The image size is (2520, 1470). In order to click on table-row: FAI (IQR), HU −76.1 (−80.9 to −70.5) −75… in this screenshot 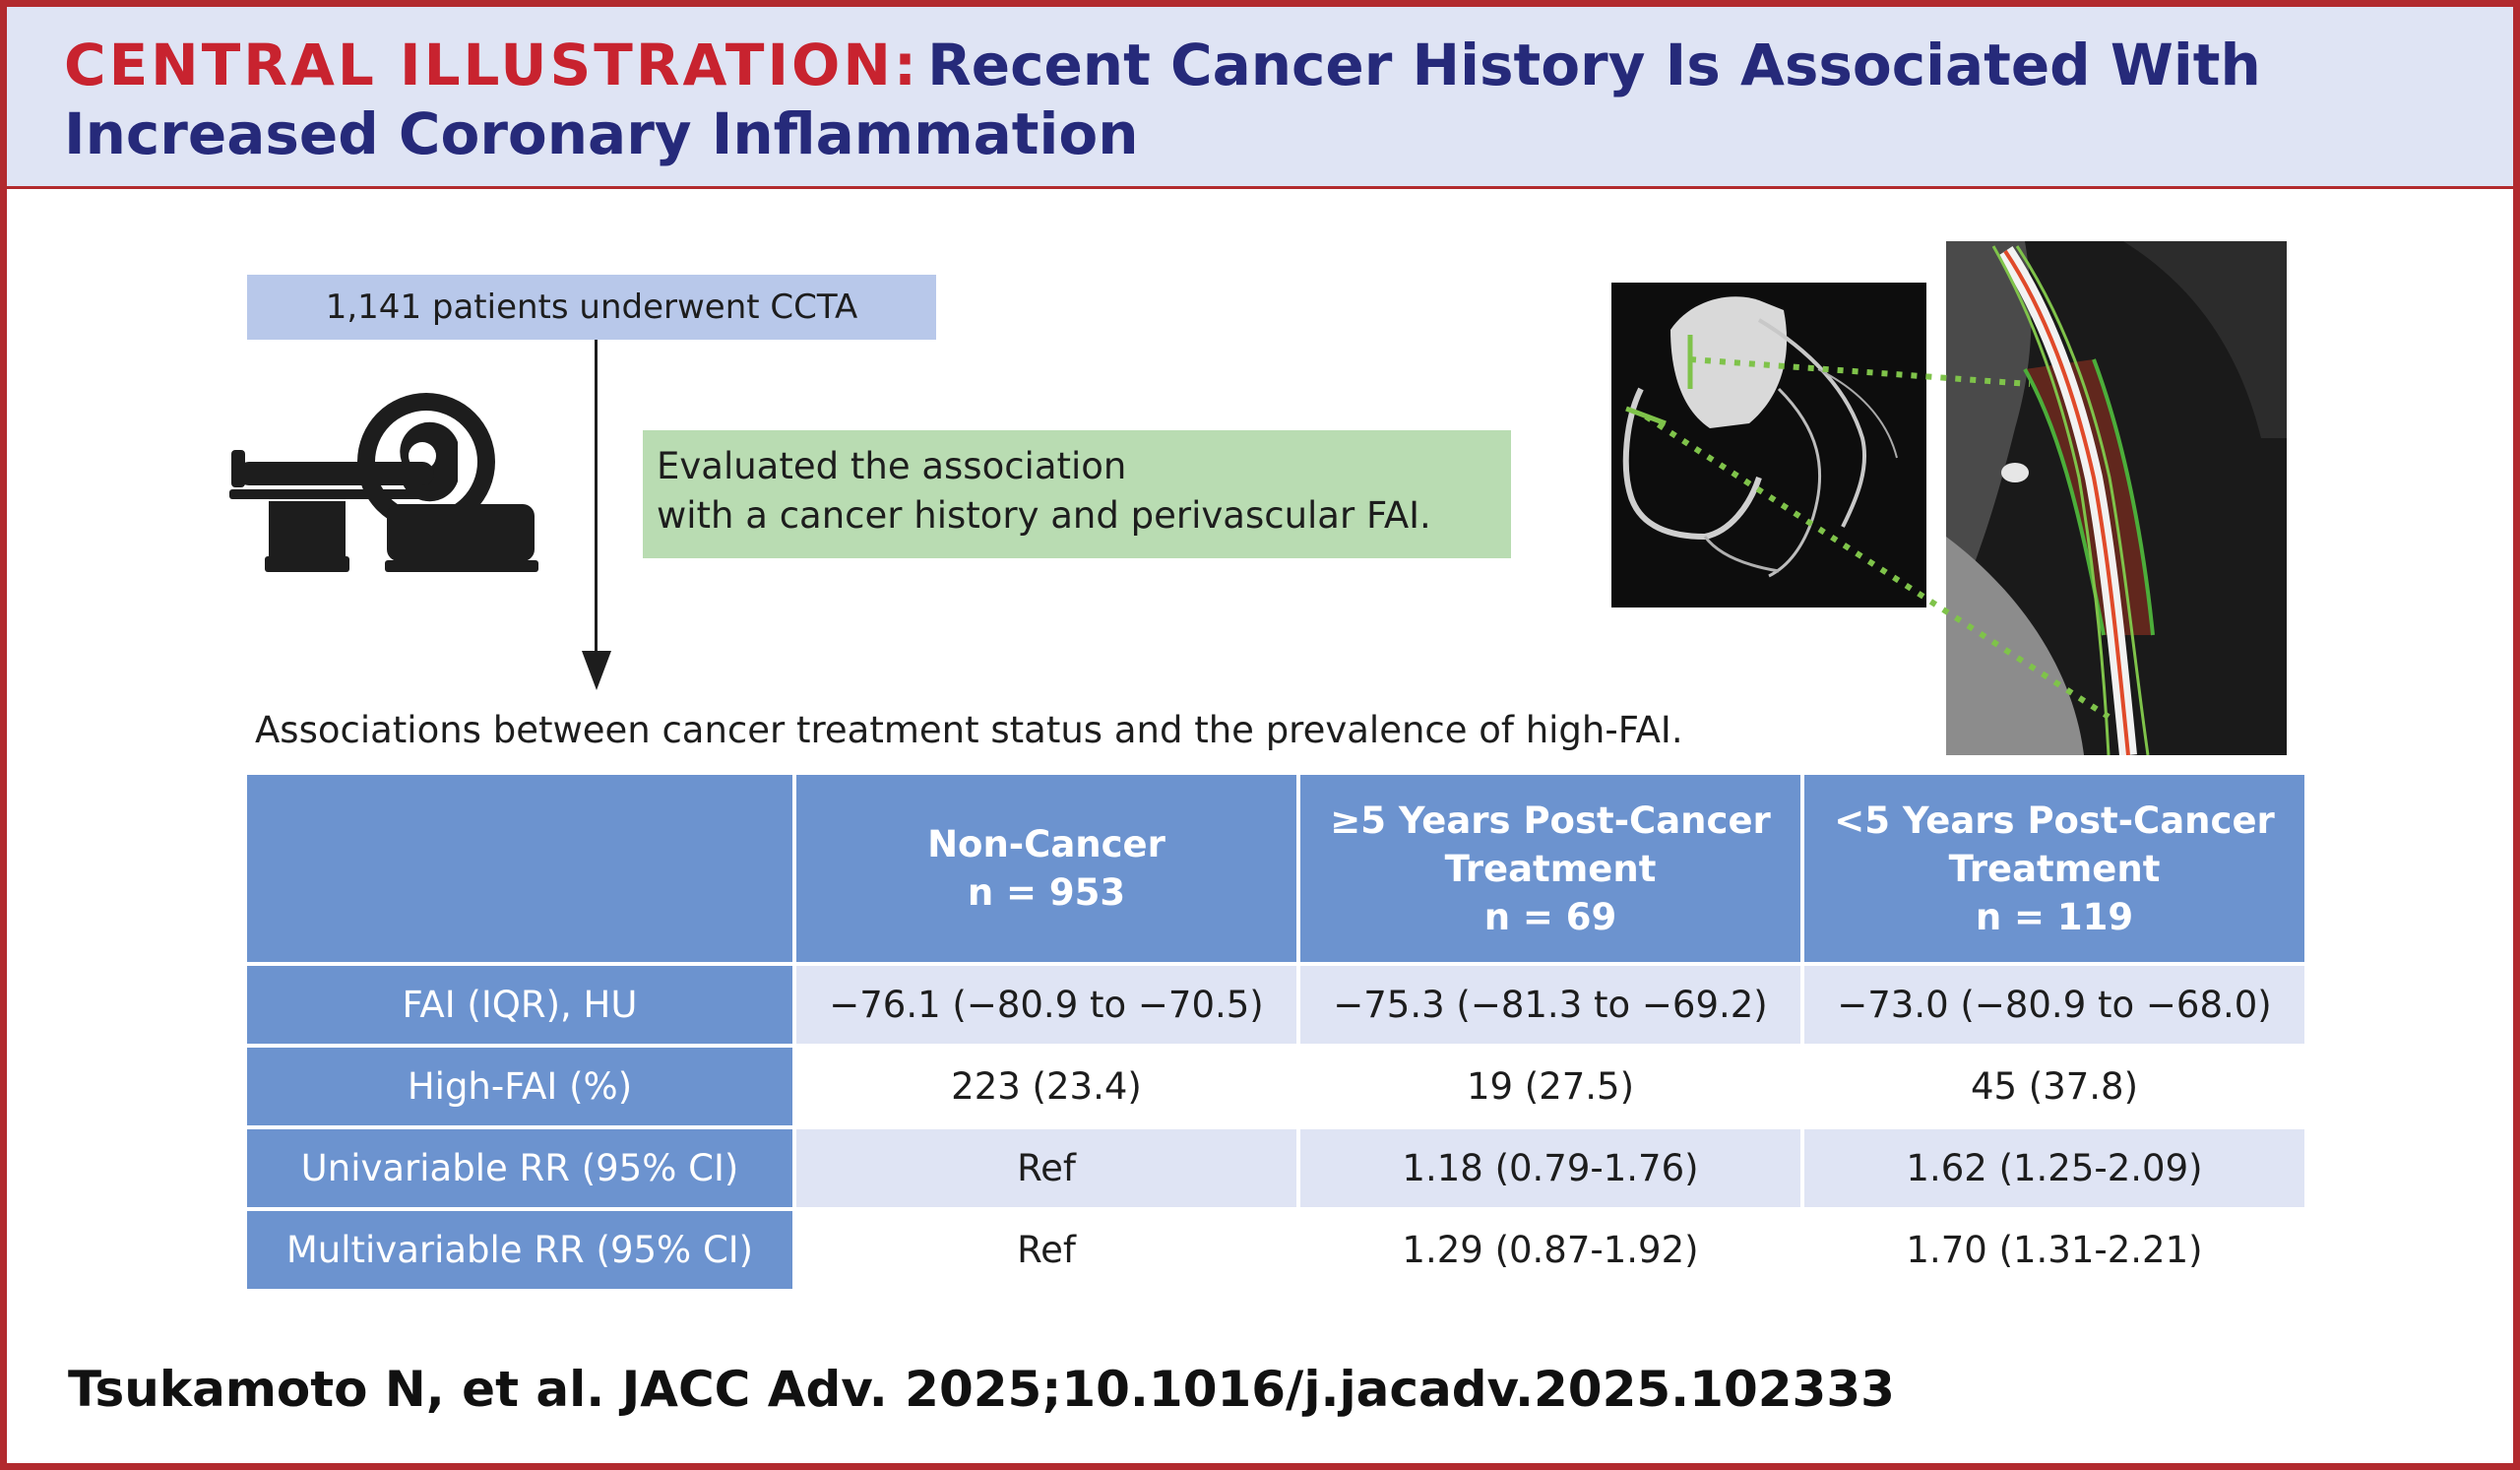, I will do `click(1275, 1005)`.